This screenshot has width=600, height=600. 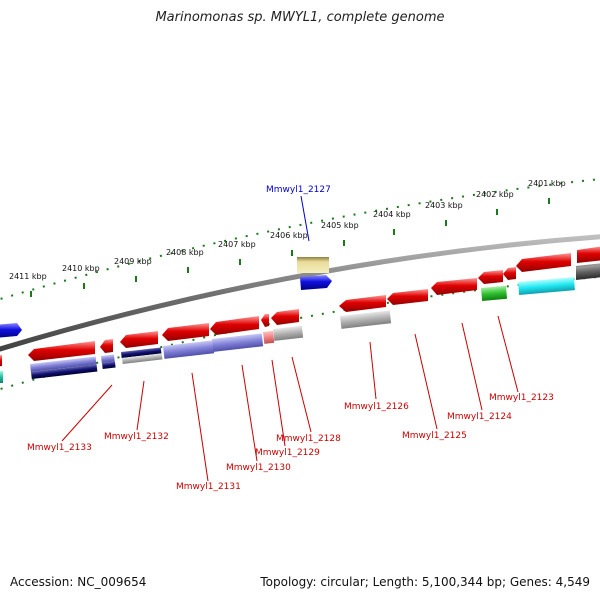 I want to click on gene-label: Mmwyl1_2127, so click(x=298, y=190).